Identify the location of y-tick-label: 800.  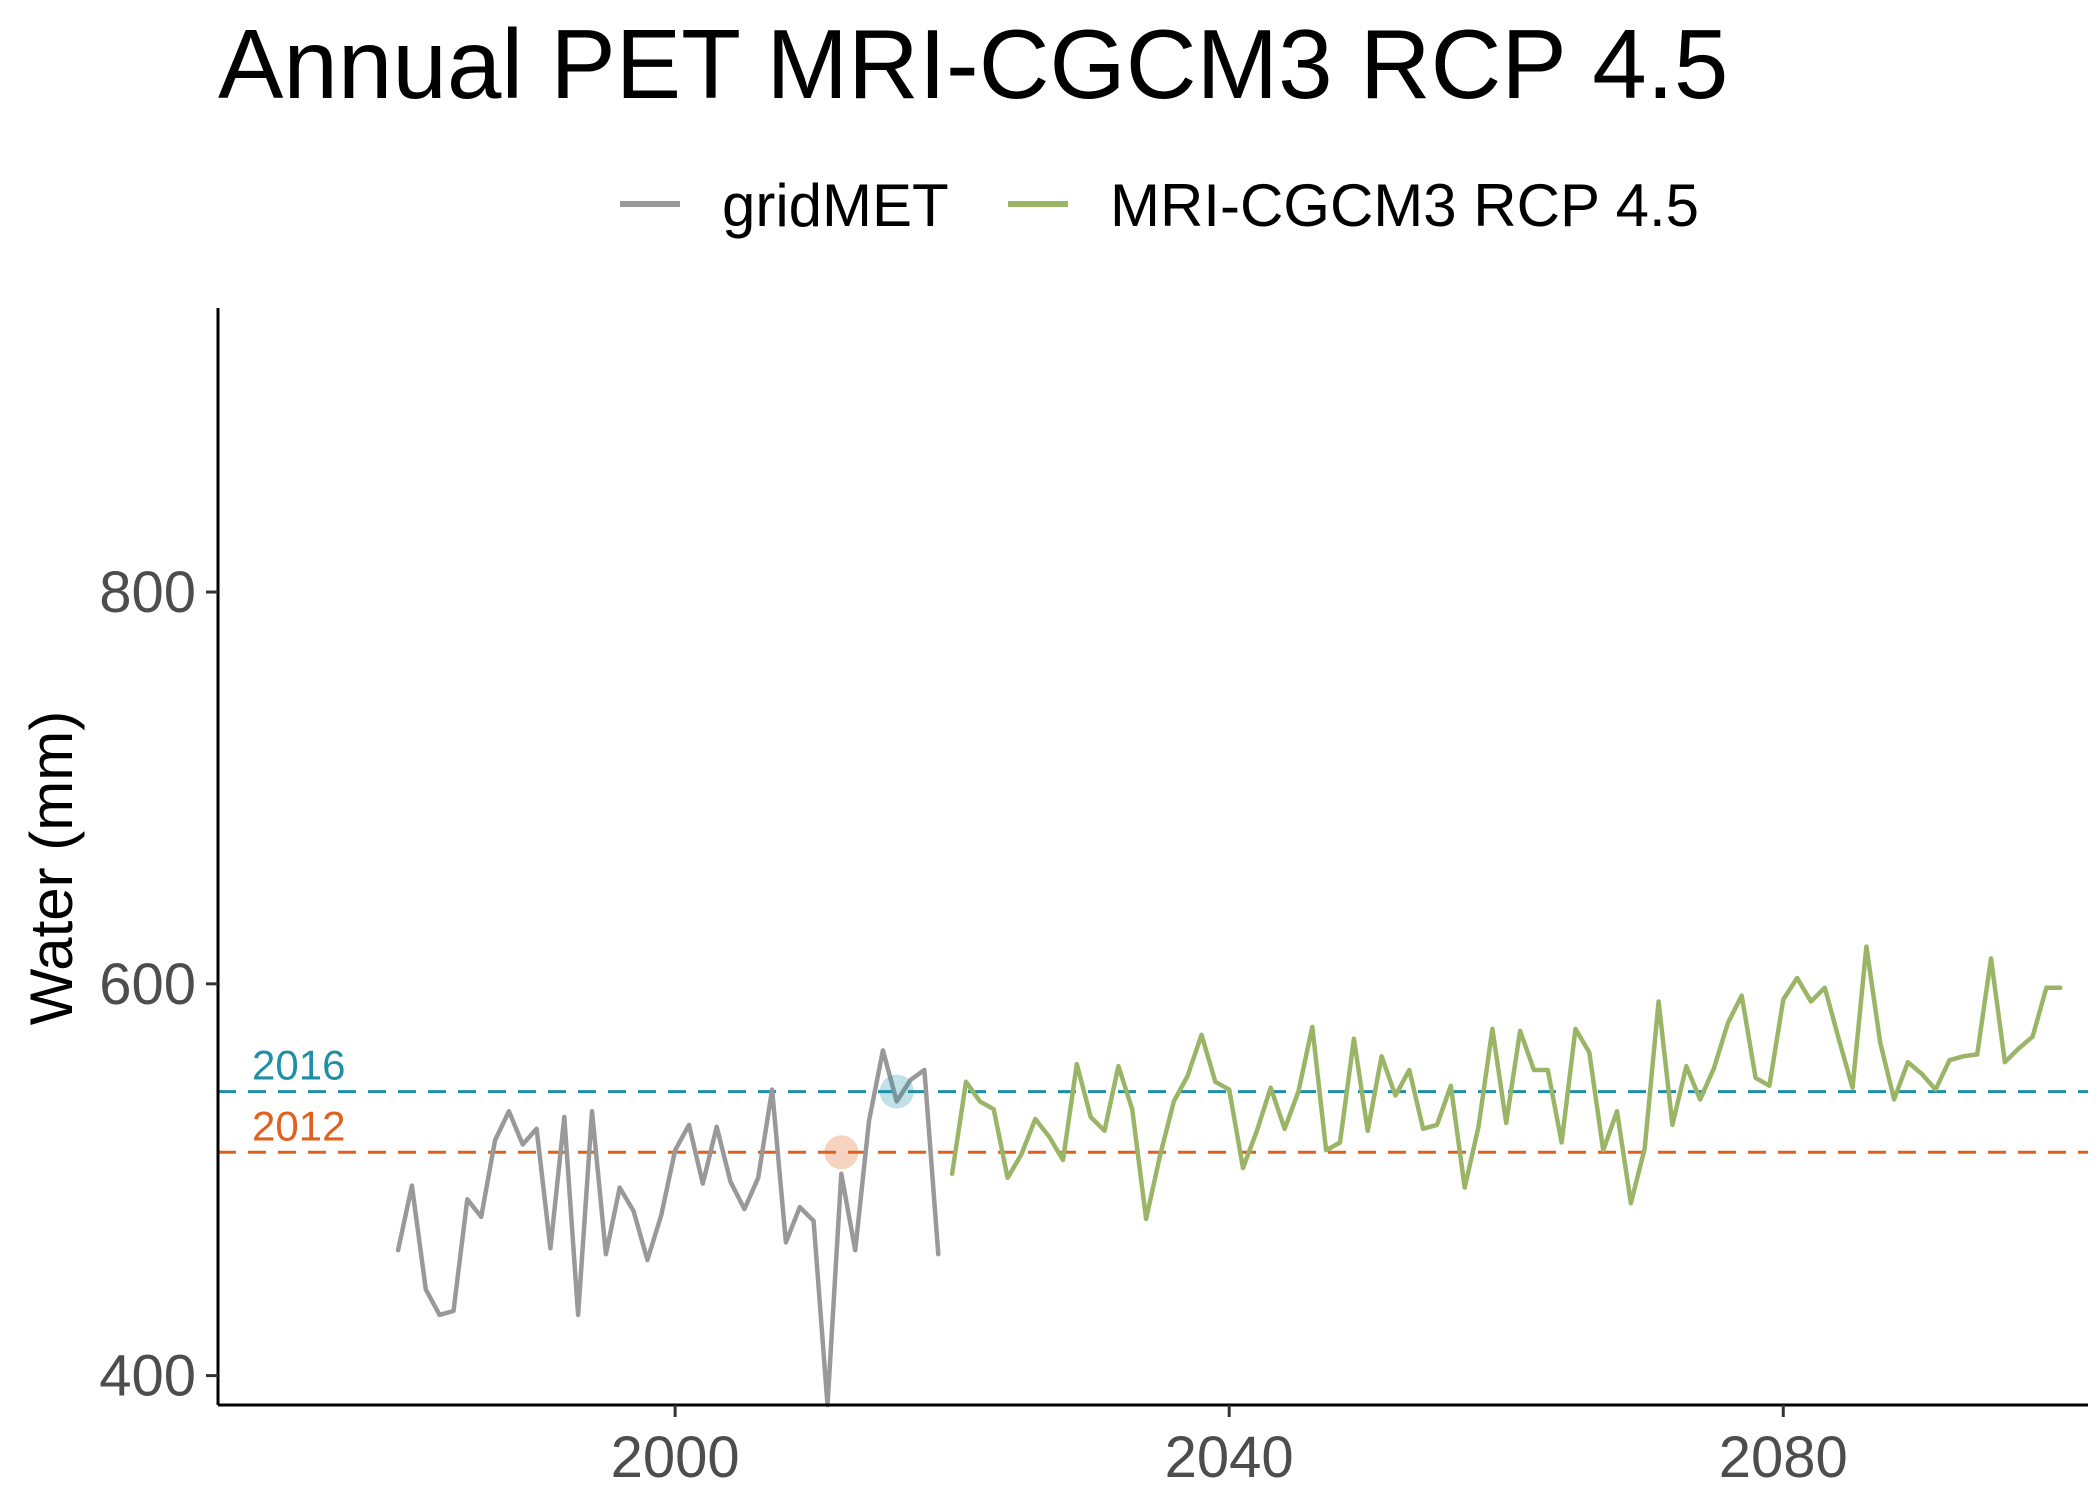
(147, 592).